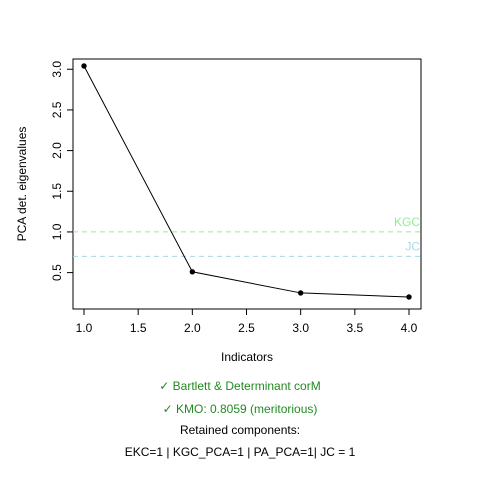  I want to click on y-tick-label: 2.0, so click(57, 150).